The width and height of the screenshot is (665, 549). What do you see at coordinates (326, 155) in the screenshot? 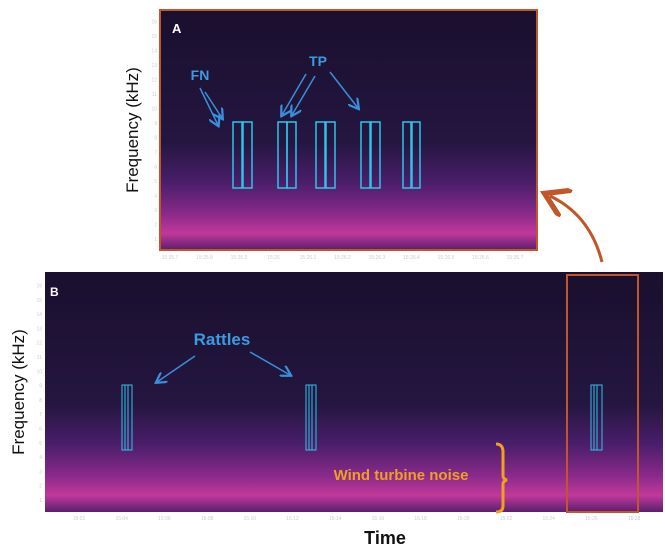
I see `detection-boxes` at bounding box center [326, 155].